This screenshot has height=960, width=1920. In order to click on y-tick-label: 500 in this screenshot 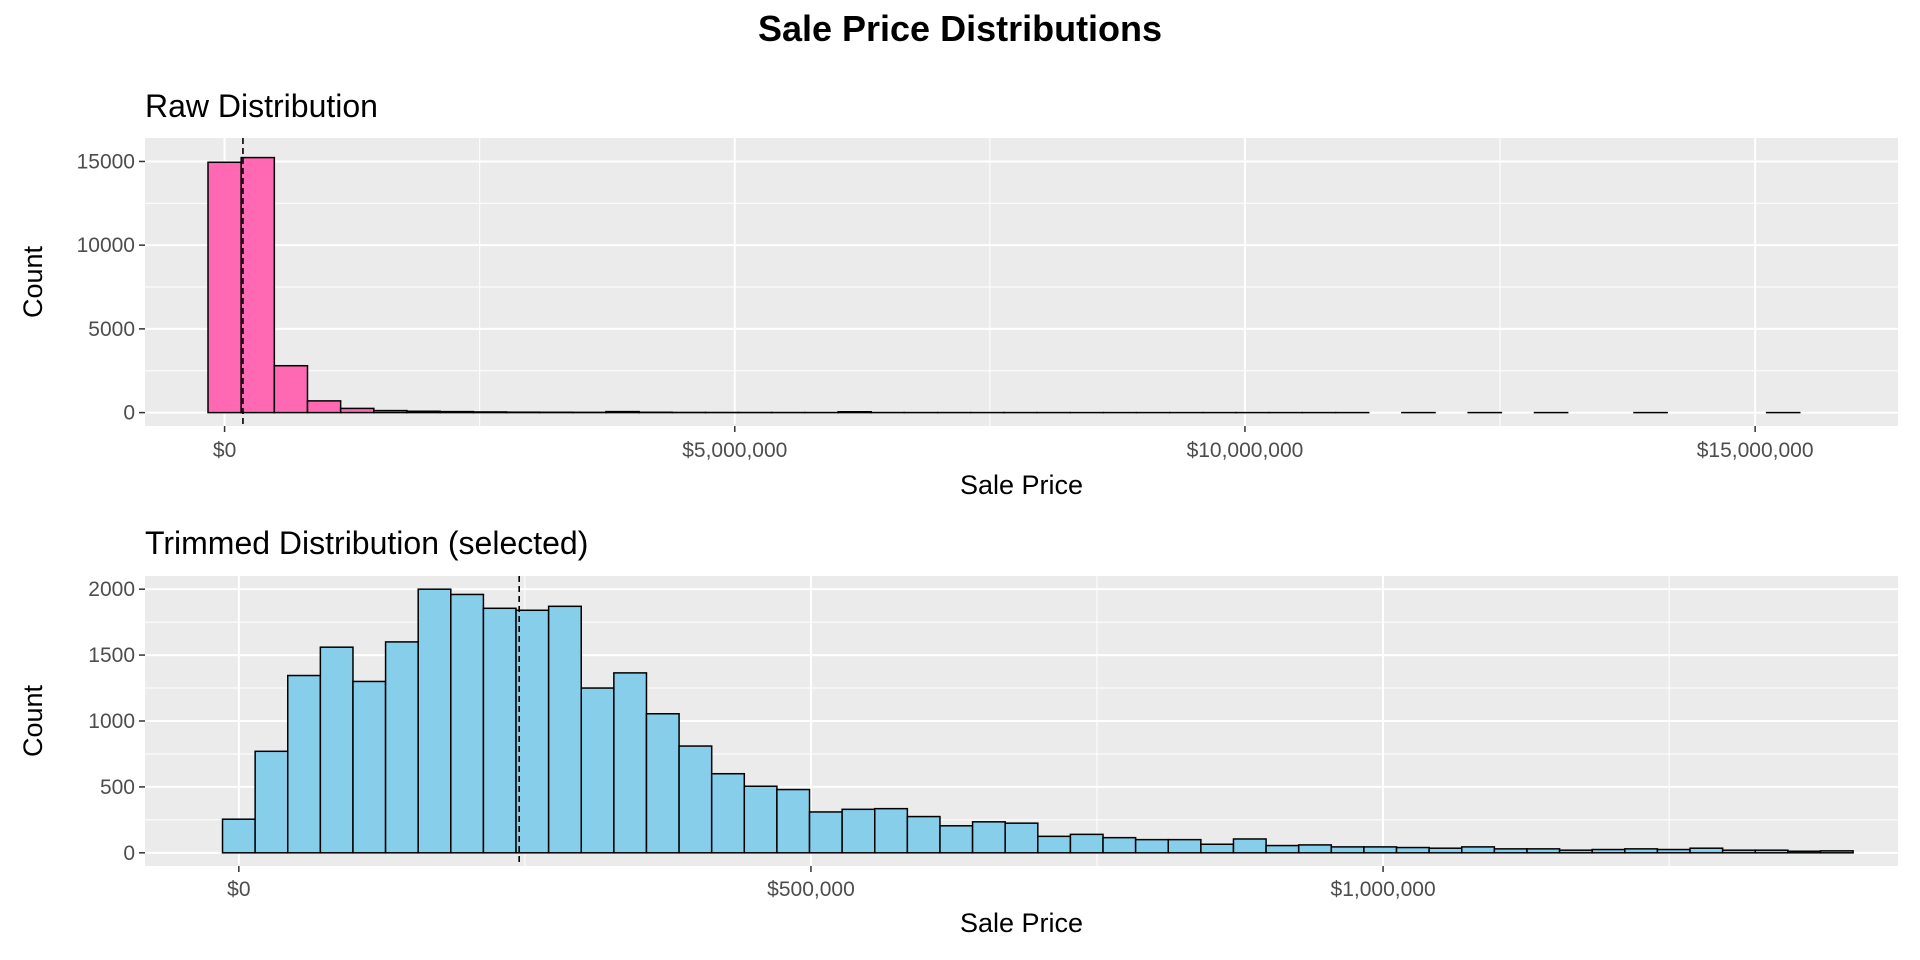, I will do `click(117, 787)`.